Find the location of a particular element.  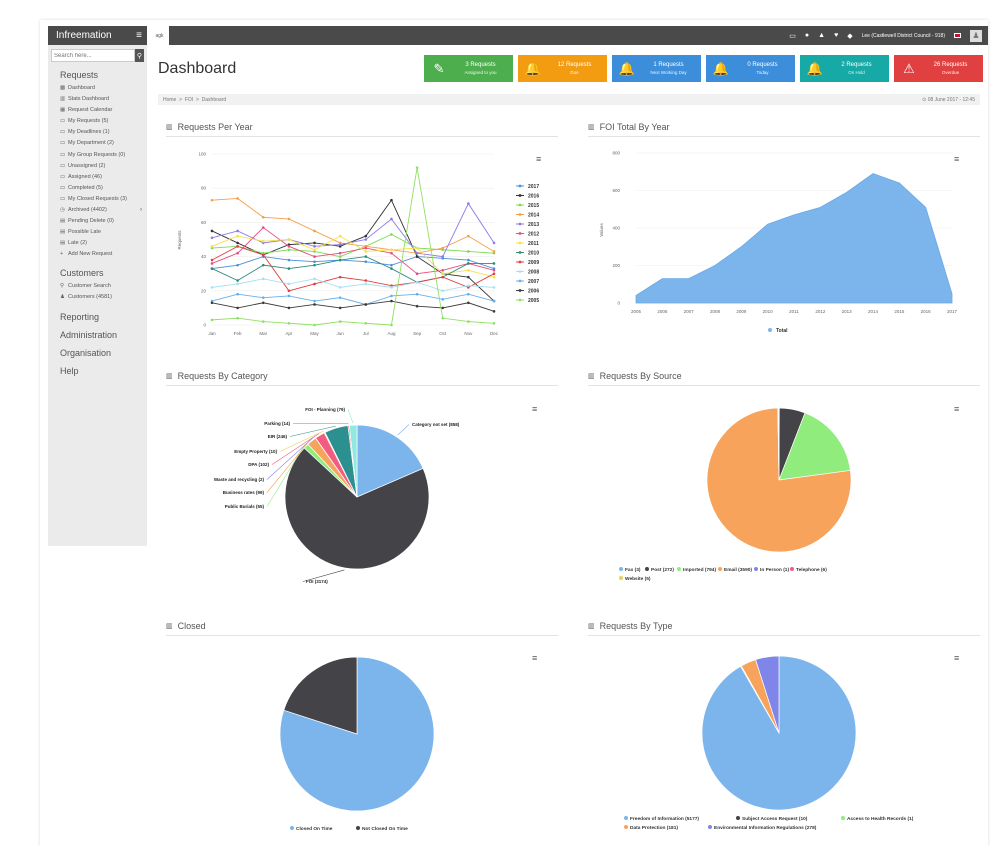

sidebar-item: ◷ Archived (4402) › is located at coordinates (97, 210).